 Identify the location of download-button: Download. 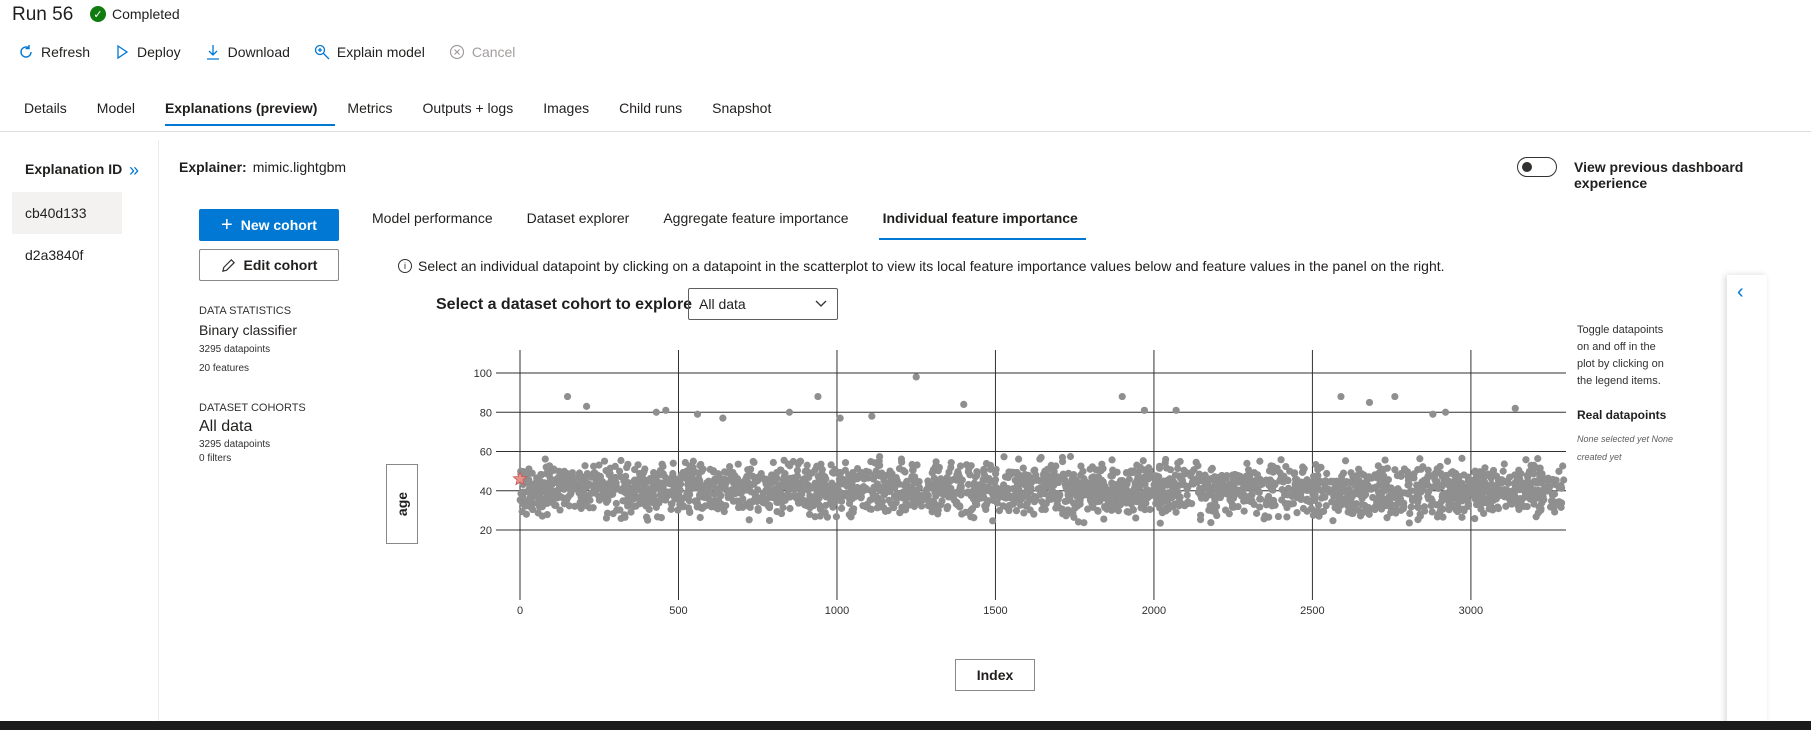
(247, 52).